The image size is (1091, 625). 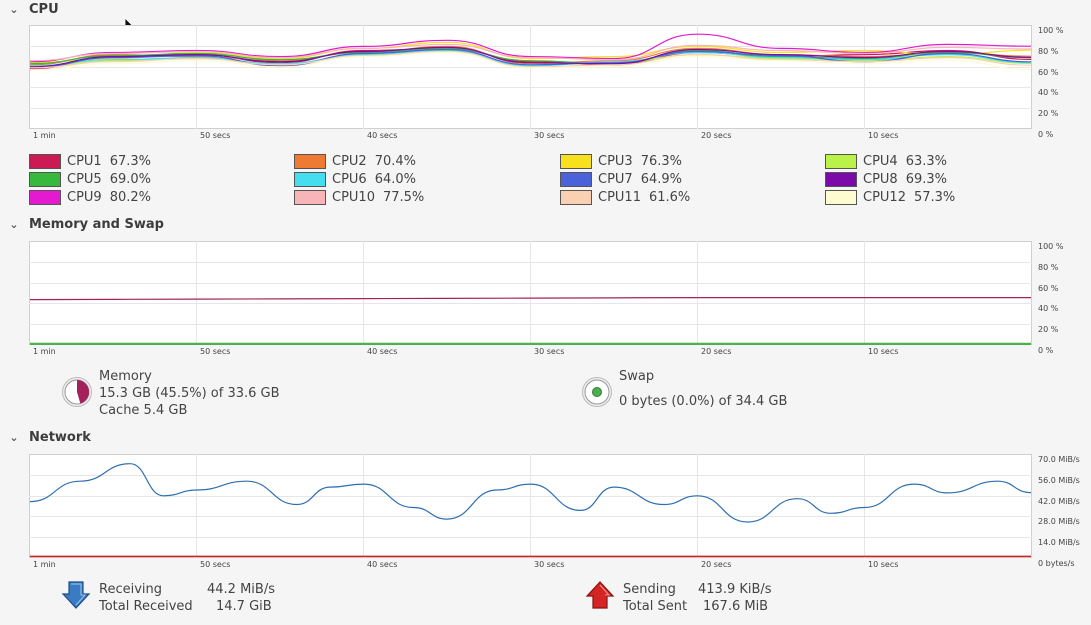 What do you see at coordinates (215, 351) in the screenshot?
I see `memory-x-tick: 50 secs` at bounding box center [215, 351].